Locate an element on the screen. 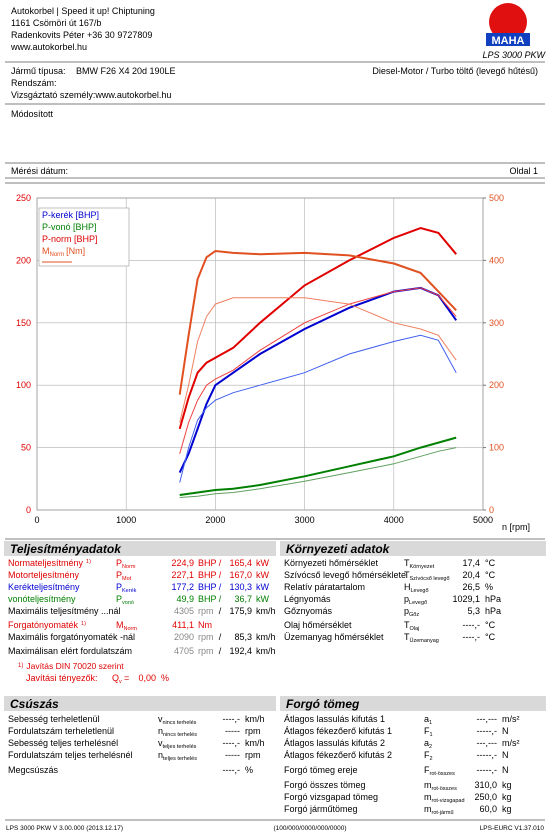 Image resolution: width=550 pixels, height=833 pixels. symbol: TKörnyezet is located at coordinates (419, 564).